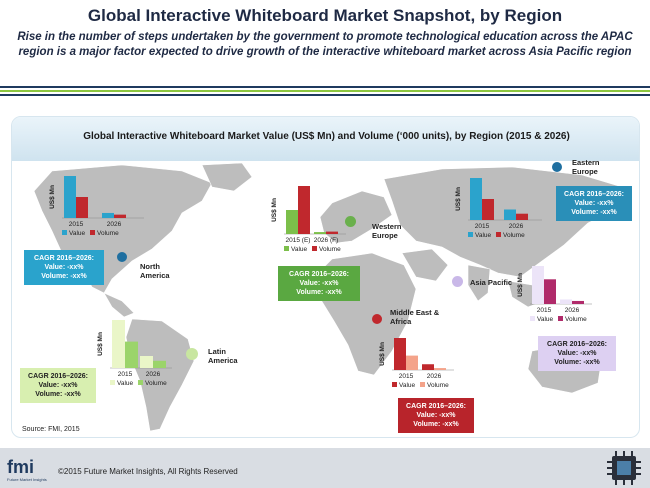  Describe the element at coordinates (223, 356) in the screenshot. I see `latin-america-label: Latin America` at that location.